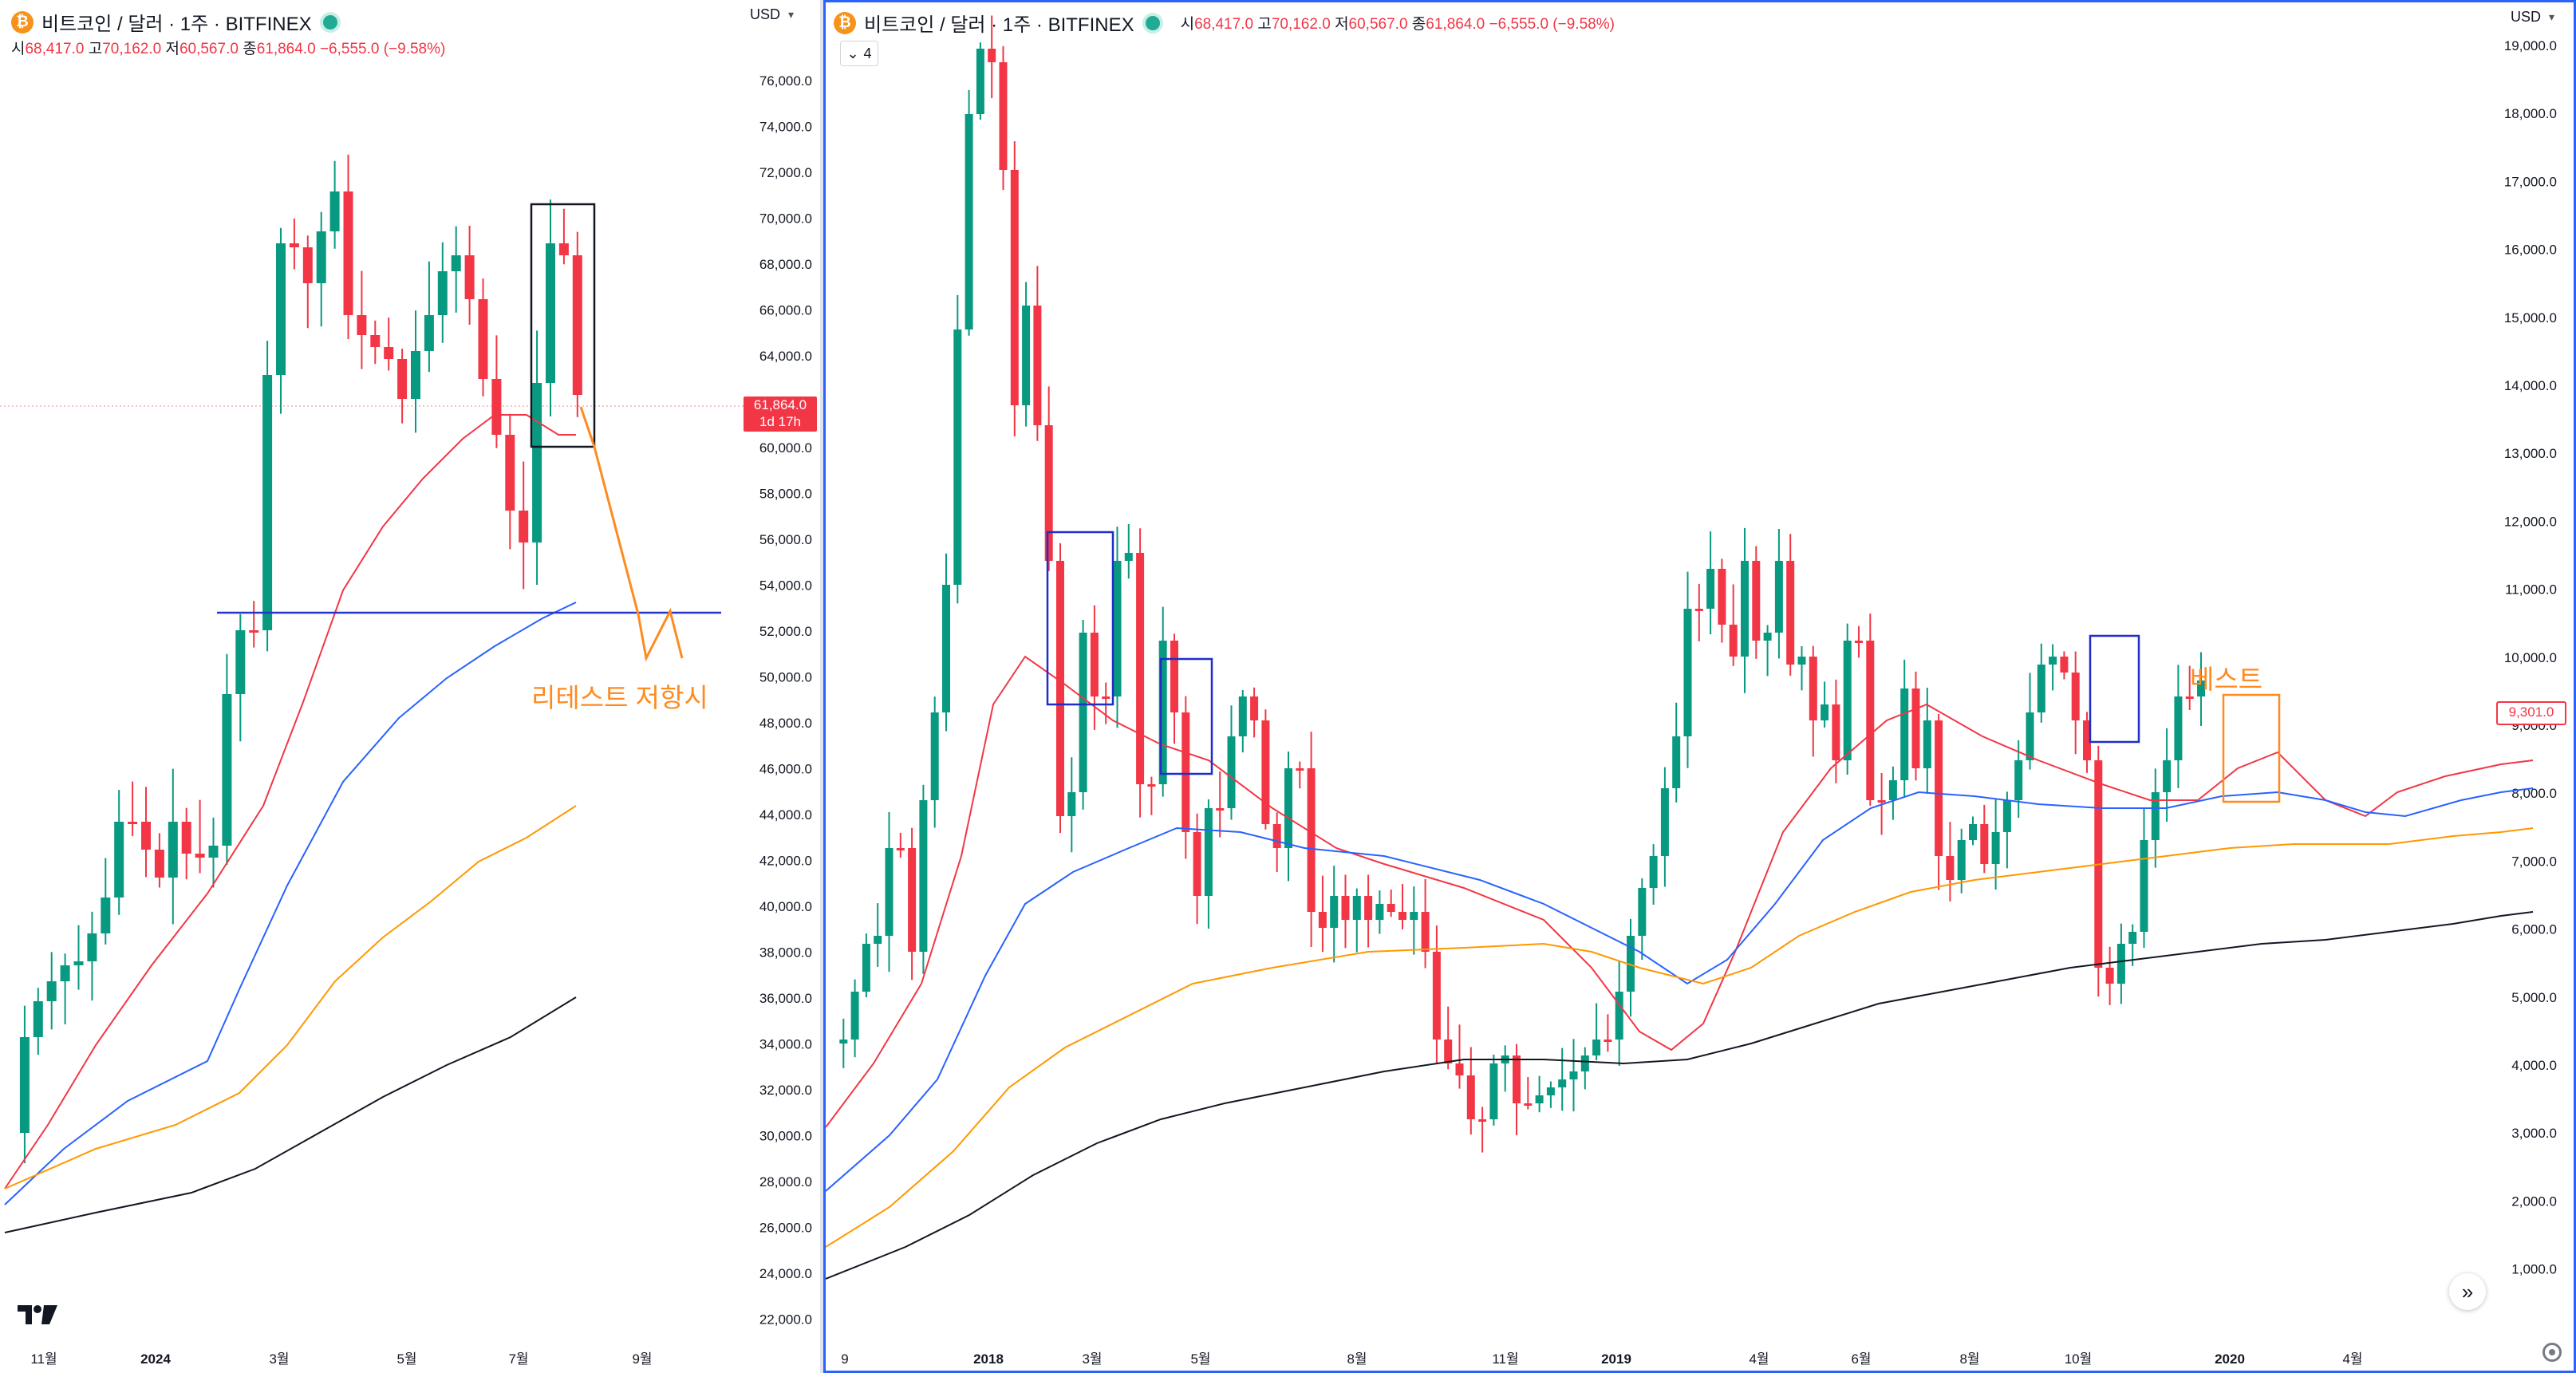 Image resolution: width=2576 pixels, height=1373 pixels. I want to click on ema-black-line, so click(290, 1114).